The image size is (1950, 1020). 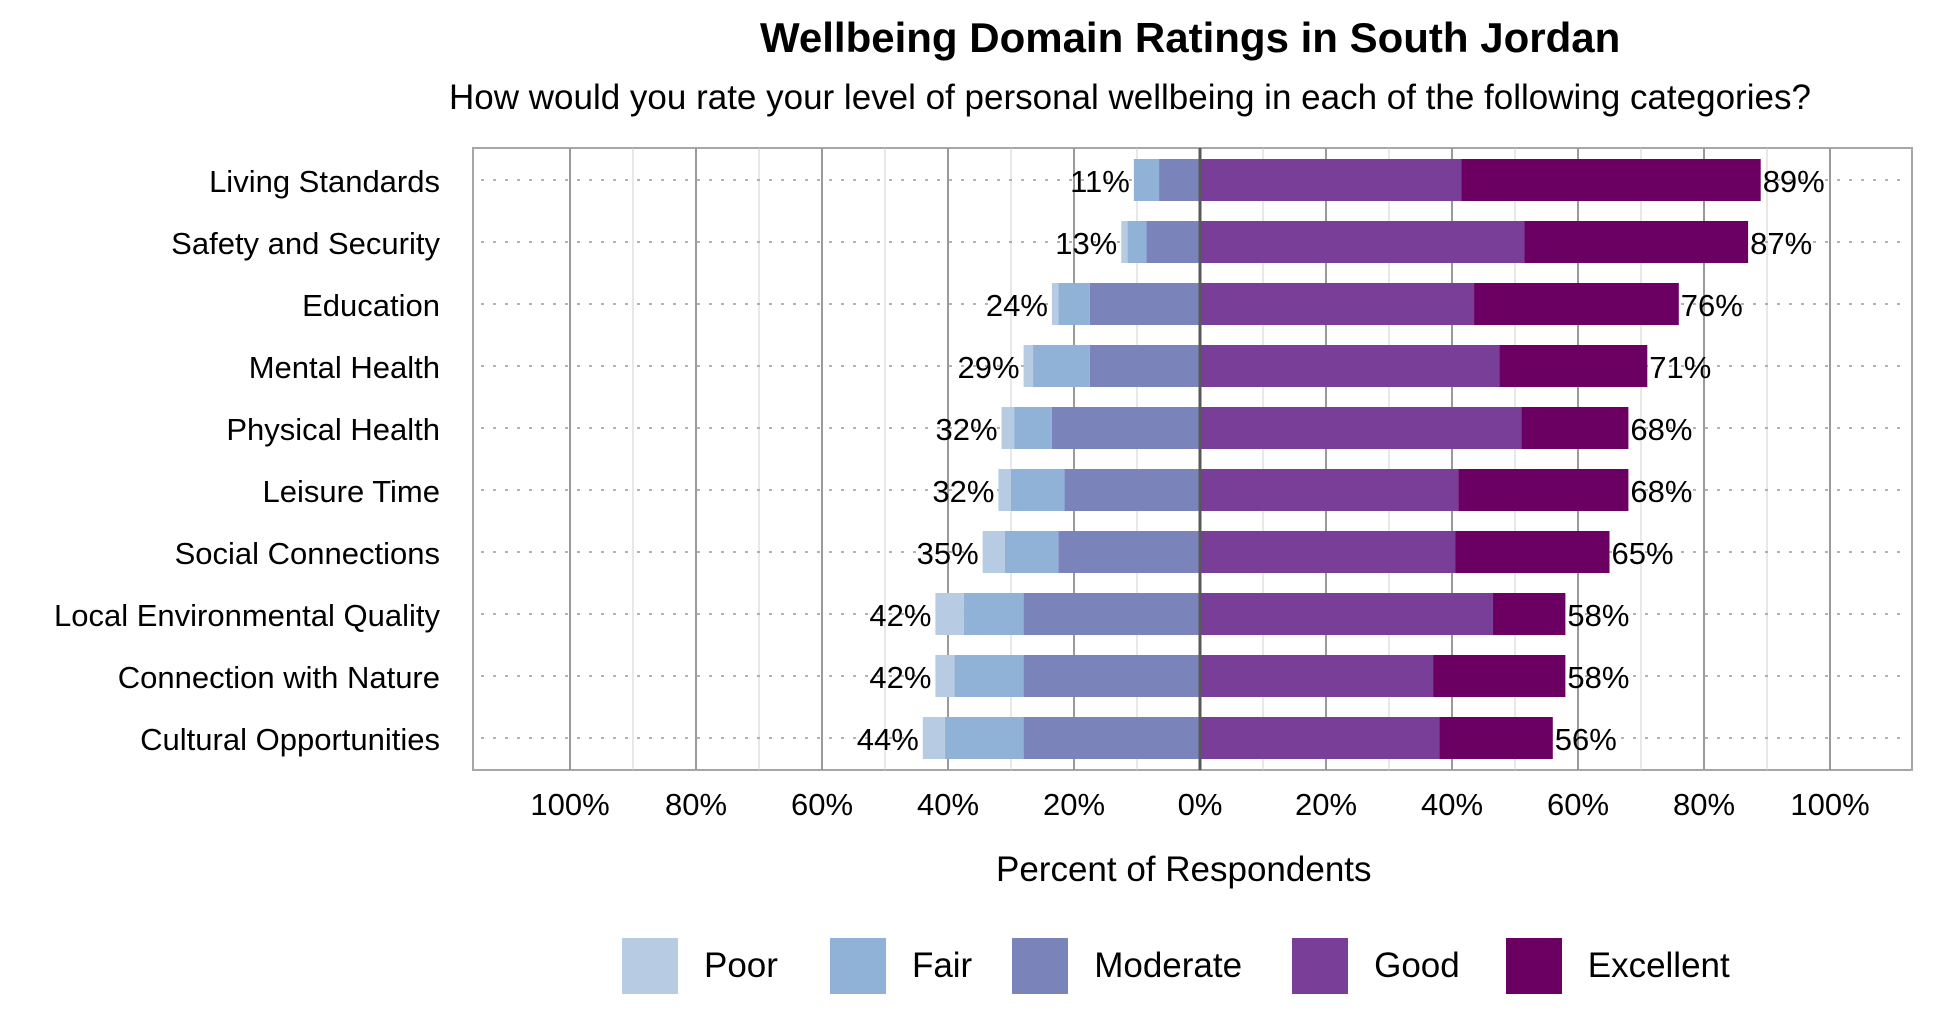 What do you see at coordinates (741, 965) in the screenshot?
I see `legend-label: Poor` at bounding box center [741, 965].